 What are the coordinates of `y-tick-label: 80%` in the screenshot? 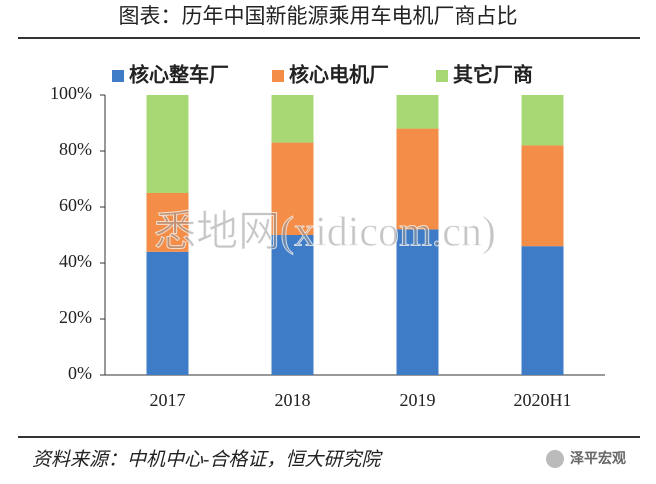 It's located at (75, 149).